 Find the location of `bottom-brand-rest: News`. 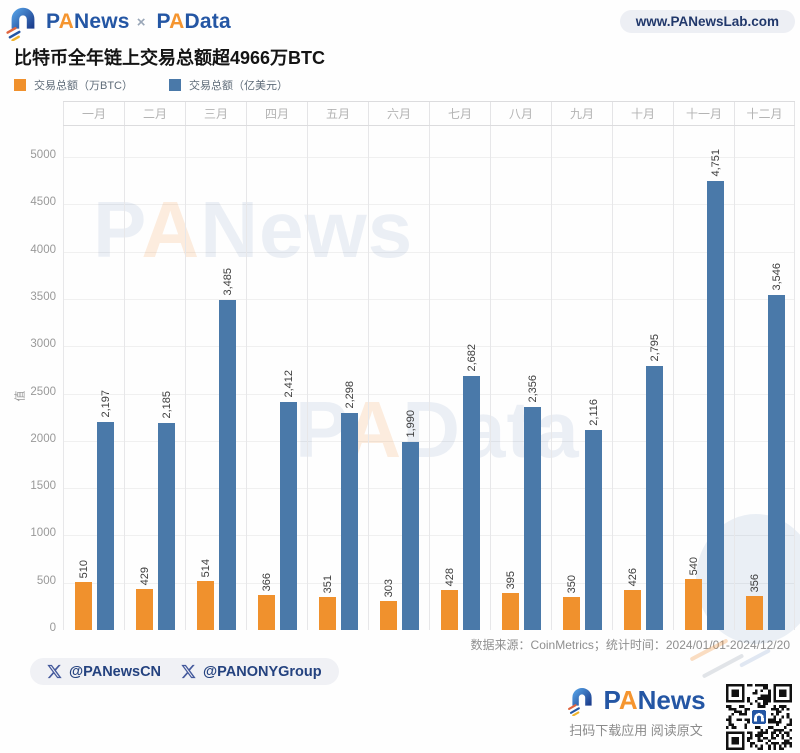

bottom-brand-rest: News is located at coordinates (671, 699).